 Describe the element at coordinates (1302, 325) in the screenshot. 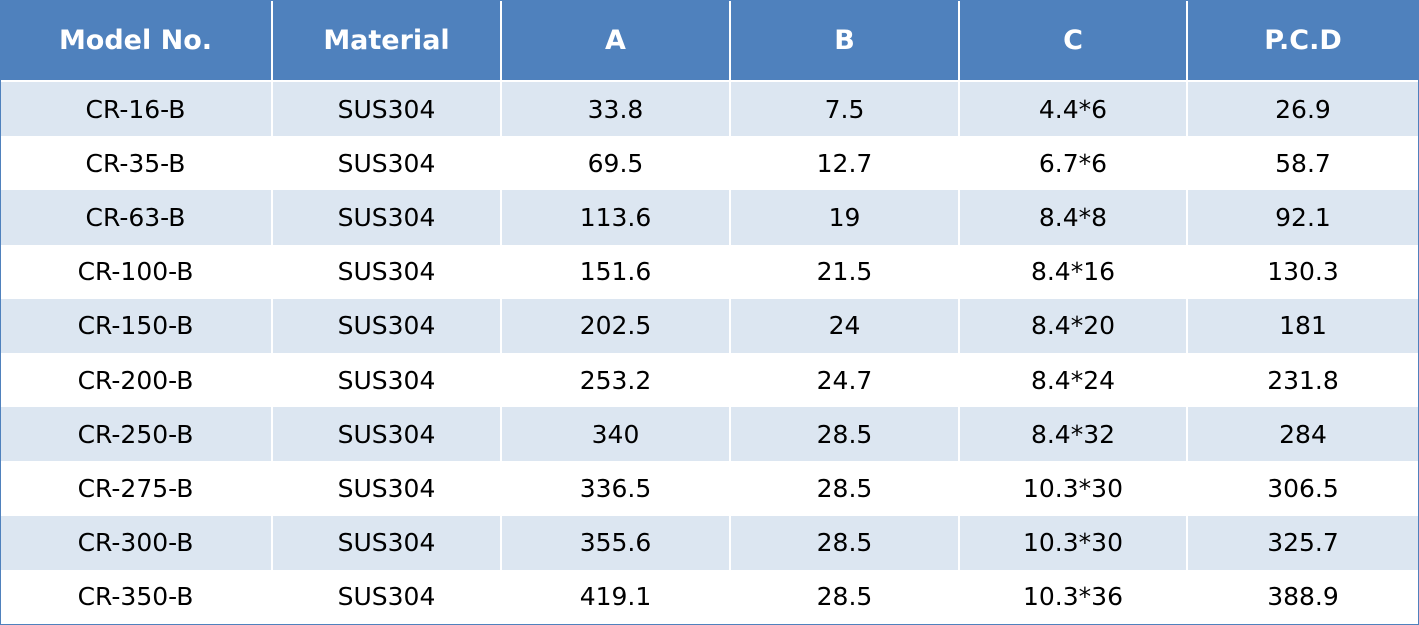

I see `cell-pcd: 181` at that location.